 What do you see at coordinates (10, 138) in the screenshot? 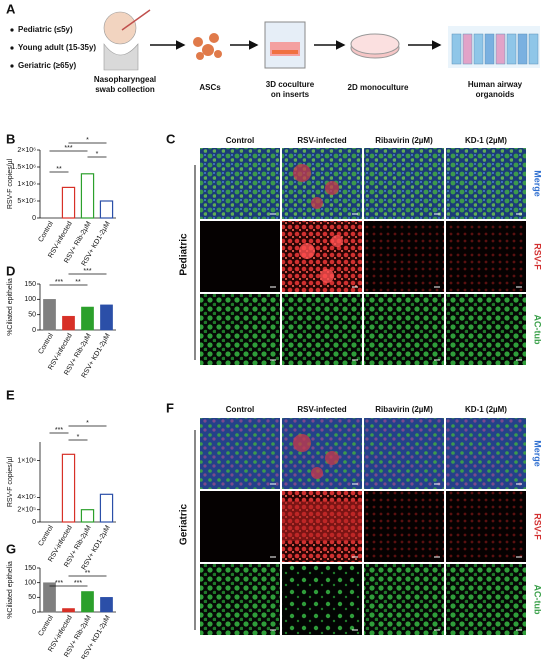
I see `panel-label: B` at bounding box center [10, 138].